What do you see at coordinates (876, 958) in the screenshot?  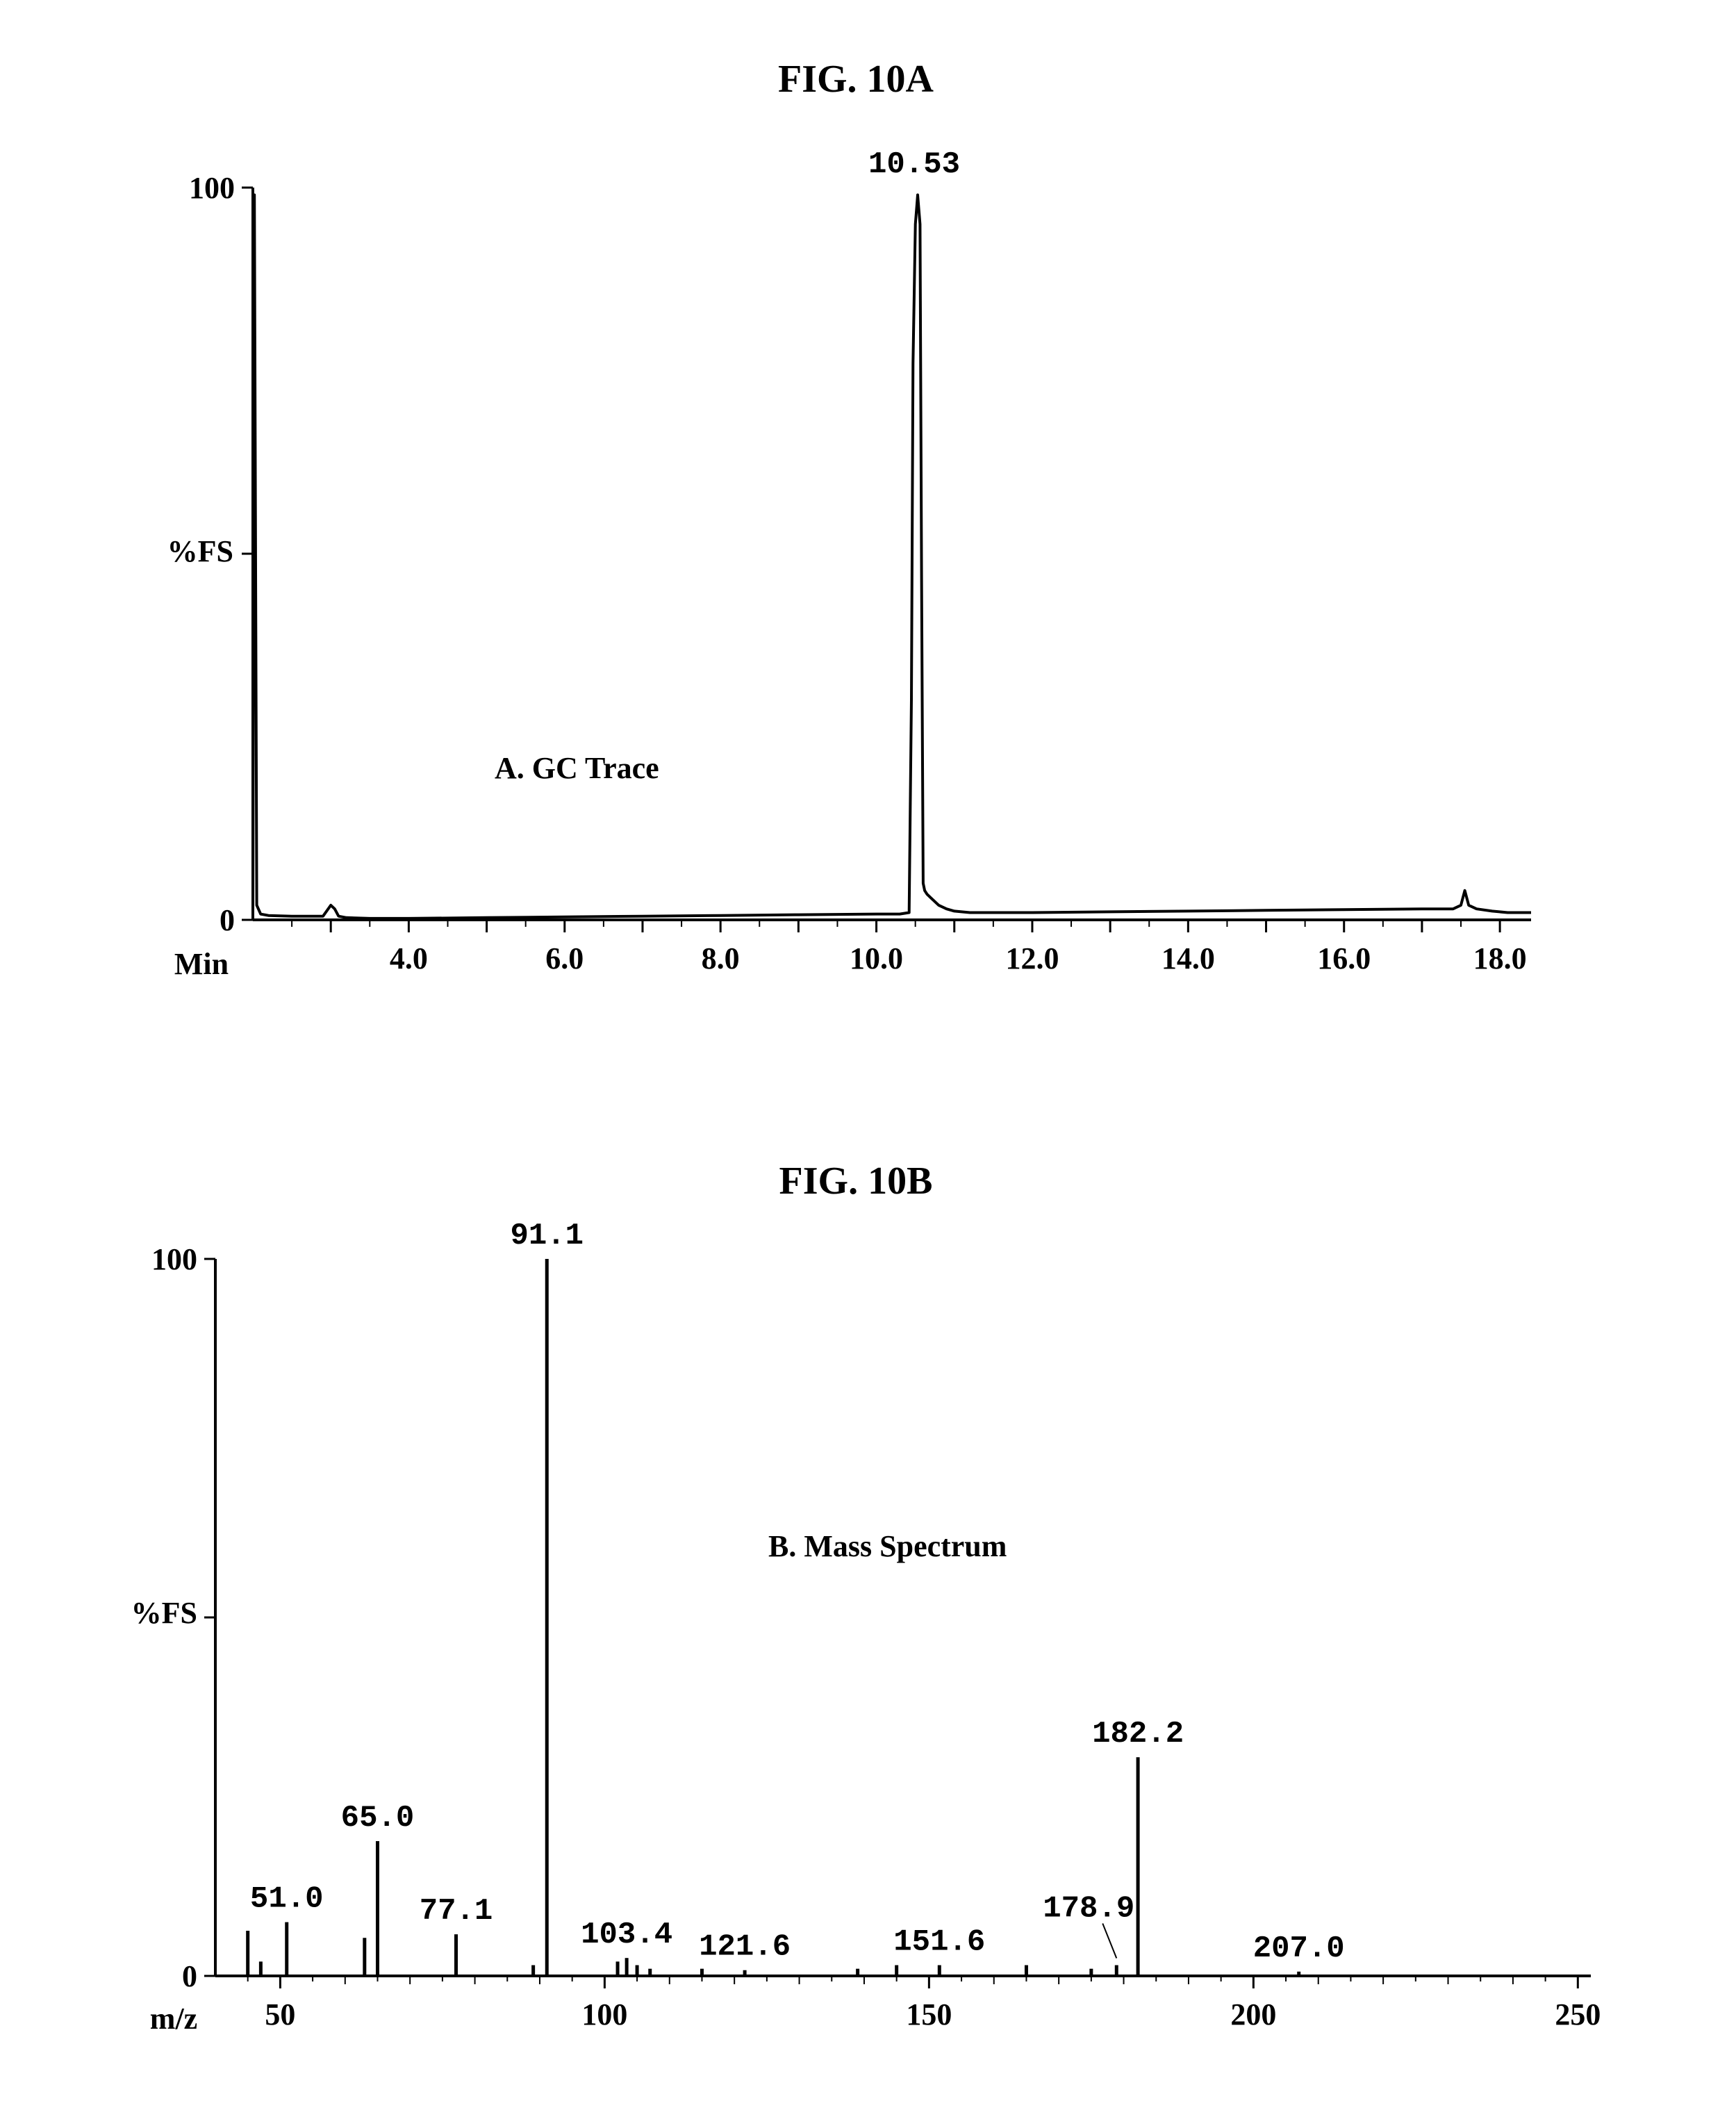 I see `x-tick-label: 10.0` at bounding box center [876, 958].